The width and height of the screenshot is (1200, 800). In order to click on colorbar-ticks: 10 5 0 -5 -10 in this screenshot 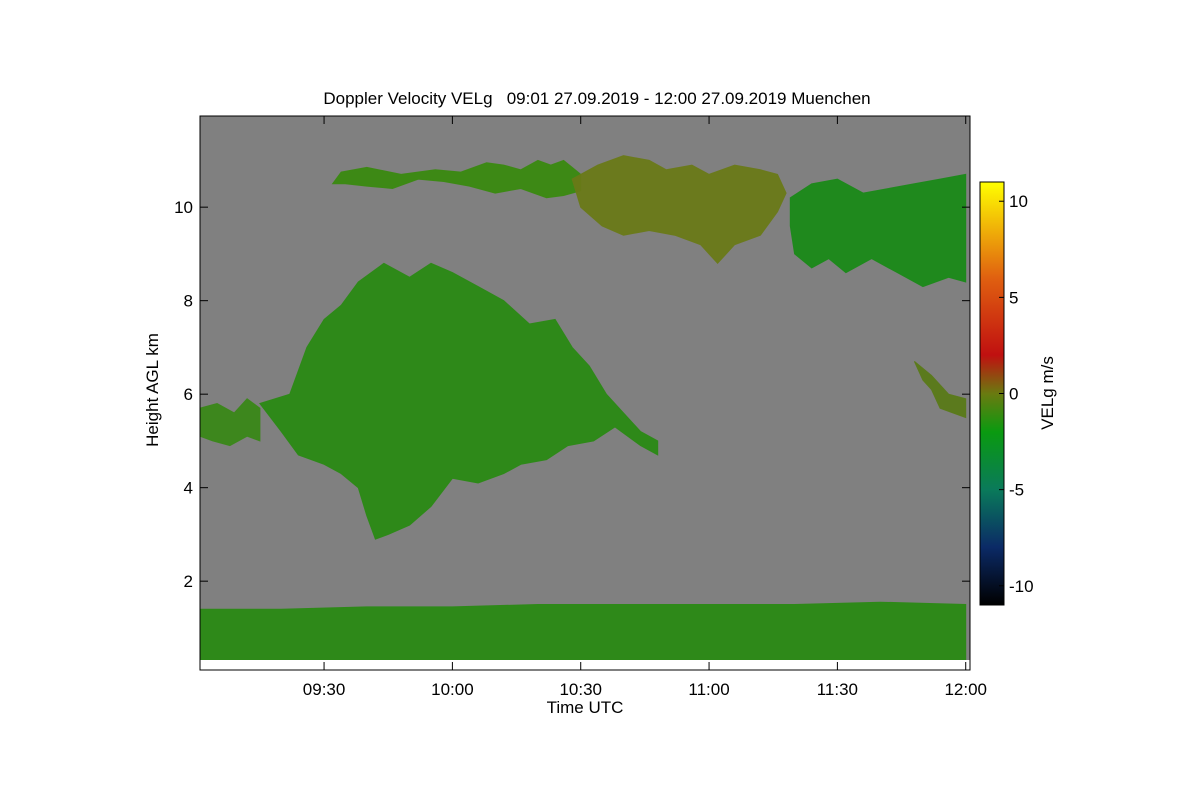, I will do `click(1016, 394)`.